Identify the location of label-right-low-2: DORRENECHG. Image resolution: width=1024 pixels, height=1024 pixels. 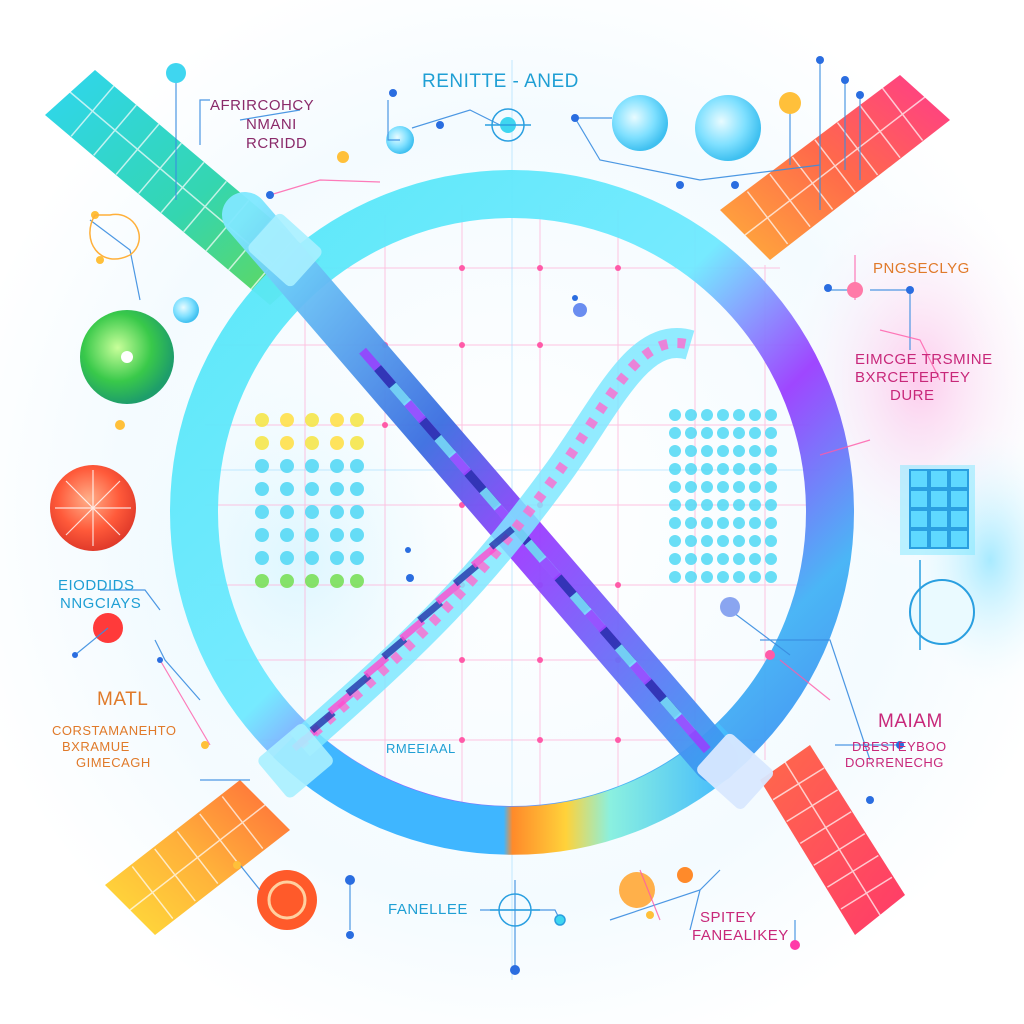
(894, 762).